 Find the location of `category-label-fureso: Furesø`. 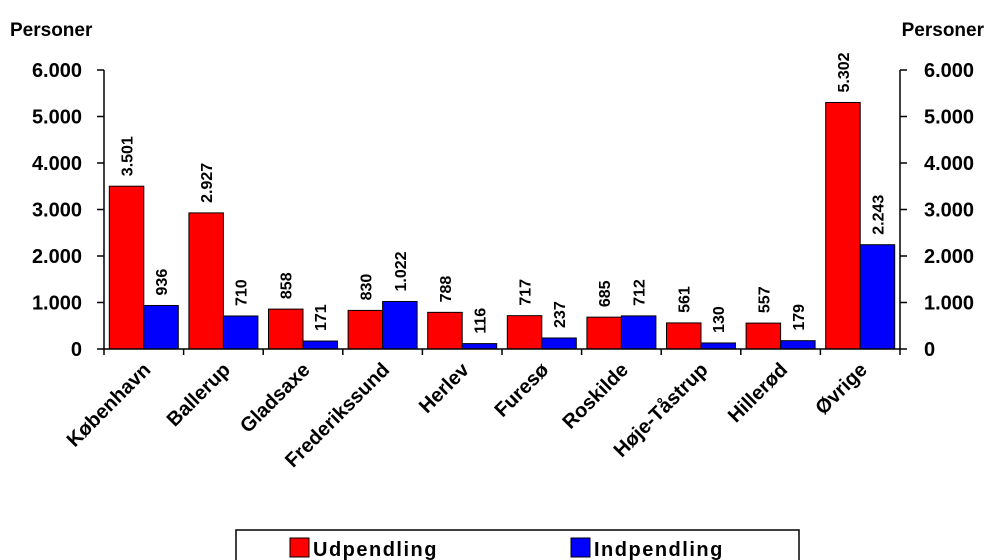

category-label-fureso: Furesø is located at coordinates (522, 389).